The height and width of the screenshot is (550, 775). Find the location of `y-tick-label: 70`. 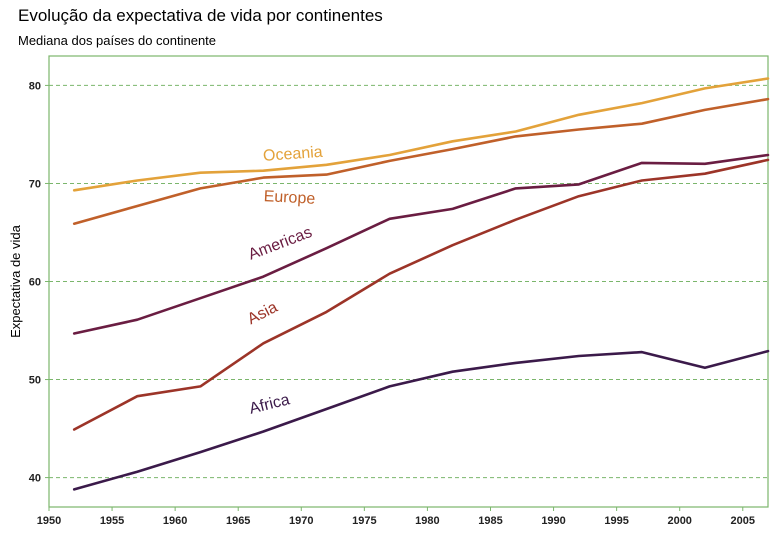

y-tick-label: 70 is located at coordinates (35, 184).